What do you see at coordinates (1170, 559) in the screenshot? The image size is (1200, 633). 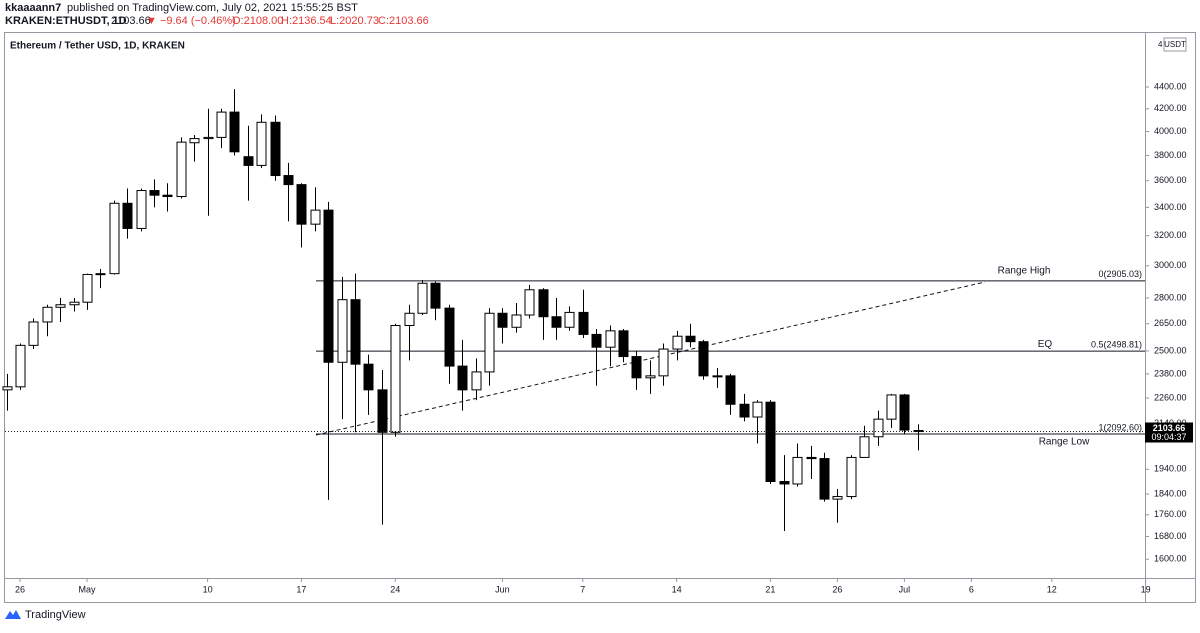 I see `y-tick-label: 1600.00` at bounding box center [1170, 559].